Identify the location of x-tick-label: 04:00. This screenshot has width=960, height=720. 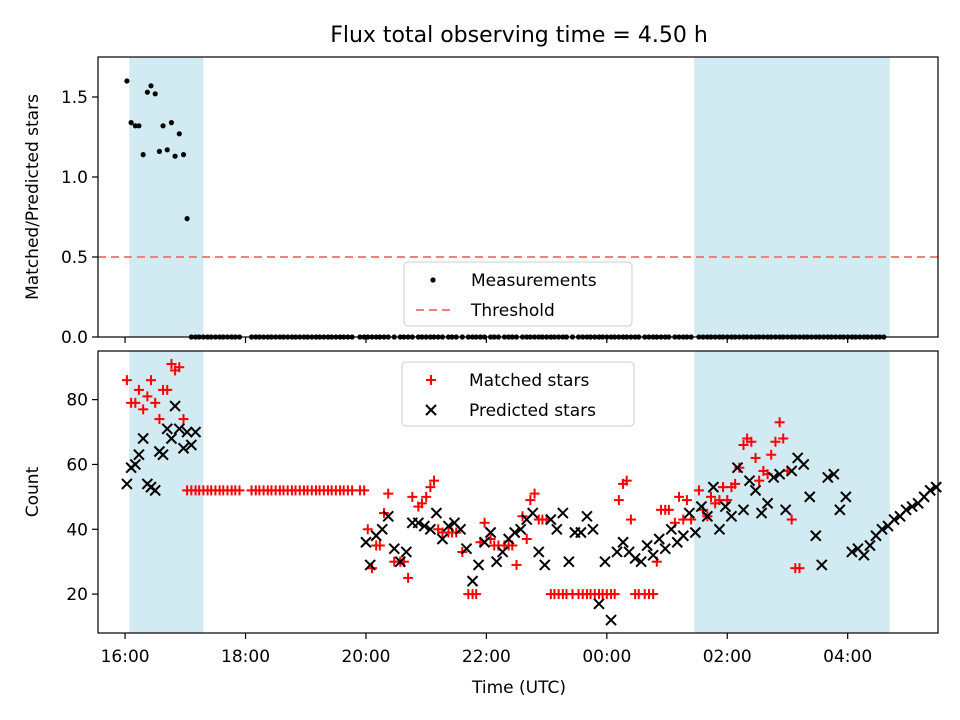
(847, 657).